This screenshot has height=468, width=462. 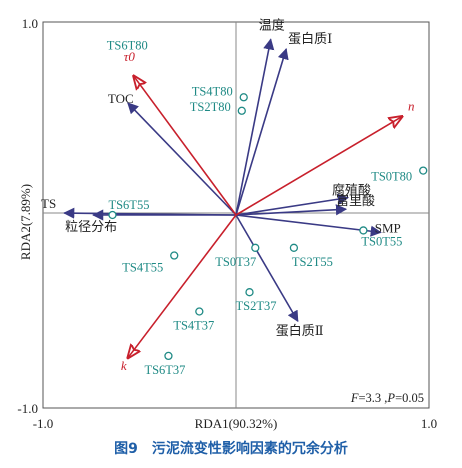 I want to click on env-vector-label-1: n, so click(x=411, y=106).